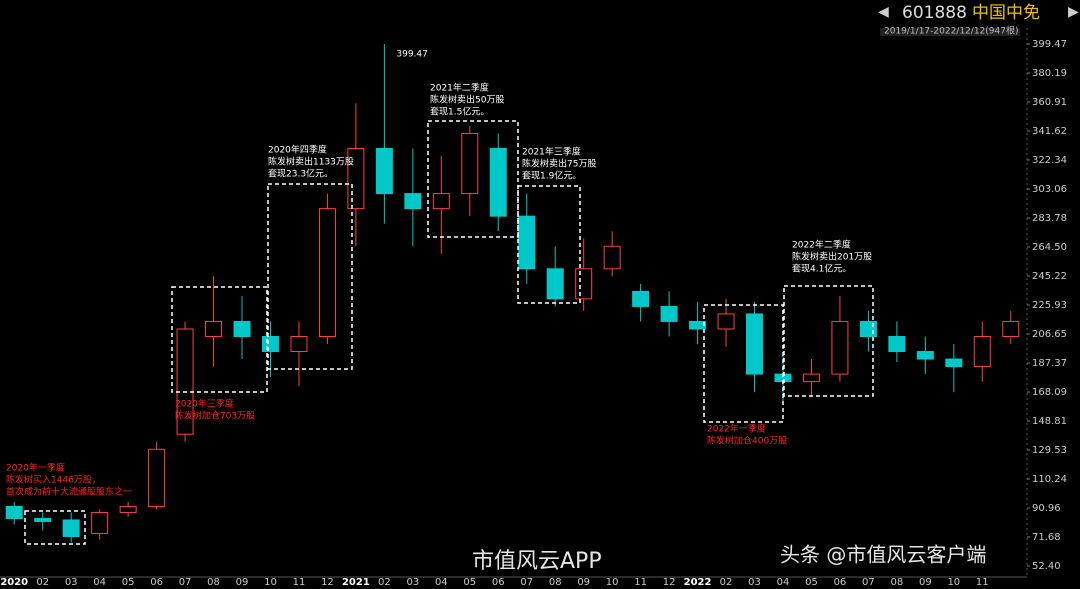 The image size is (1080, 589). What do you see at coordinates (412, 55) in the screenshot?
I see `max-label: 399.47` at bounding box center [412, 55].